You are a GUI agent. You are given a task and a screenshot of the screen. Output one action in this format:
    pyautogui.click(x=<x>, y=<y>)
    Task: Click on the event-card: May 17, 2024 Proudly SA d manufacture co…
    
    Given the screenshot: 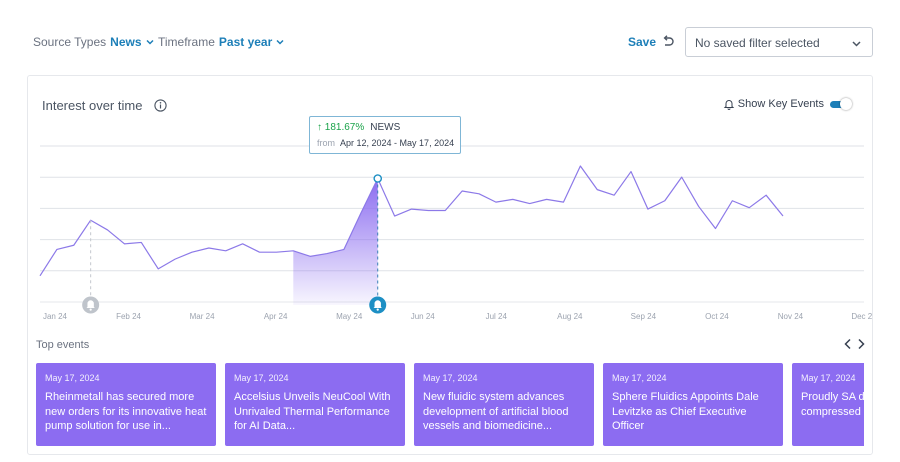 What is the action you would take?
    pyautogui.click(x=828, y=404)
    